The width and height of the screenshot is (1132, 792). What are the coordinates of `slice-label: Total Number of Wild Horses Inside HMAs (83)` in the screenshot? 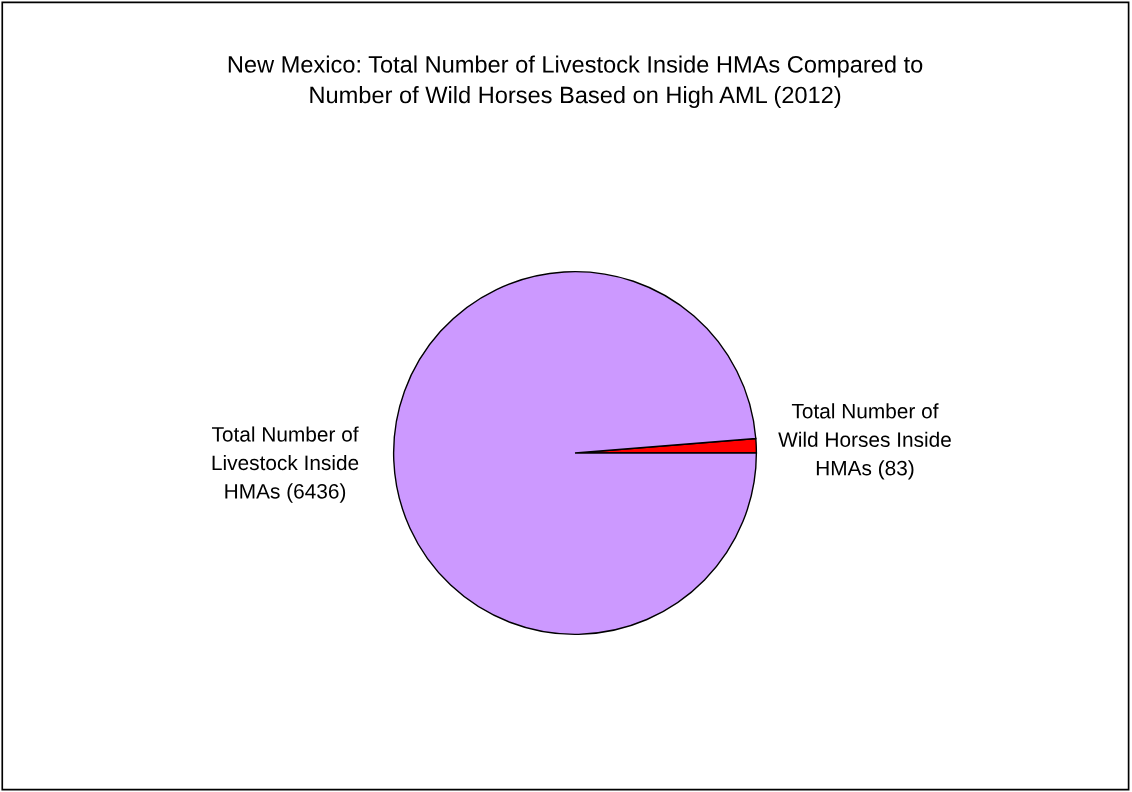 It's located at (864, 441).